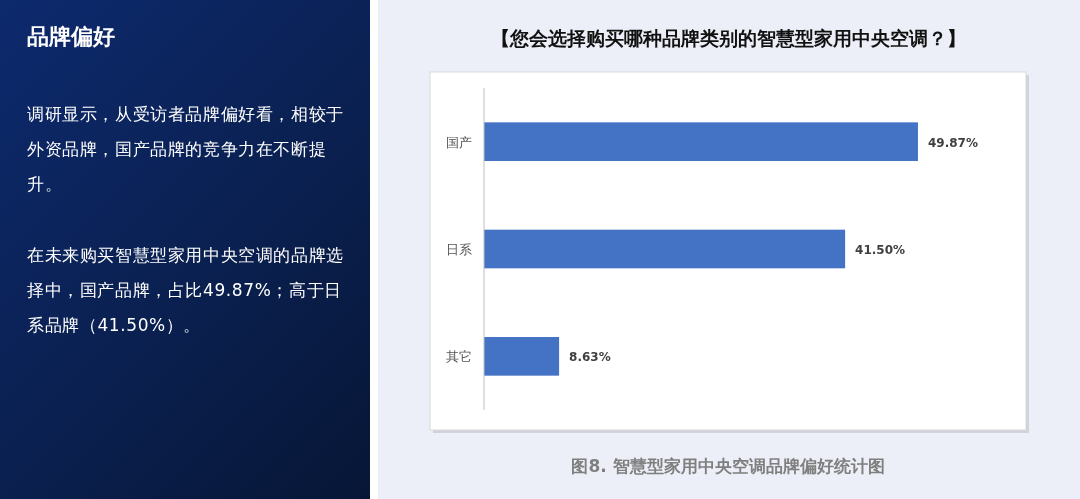 The height and width of the screenshot is (499, 1080). Describe the element at coordinates (459, 249) in the screenshot. I see `y-tick-label: 日系` at that location.